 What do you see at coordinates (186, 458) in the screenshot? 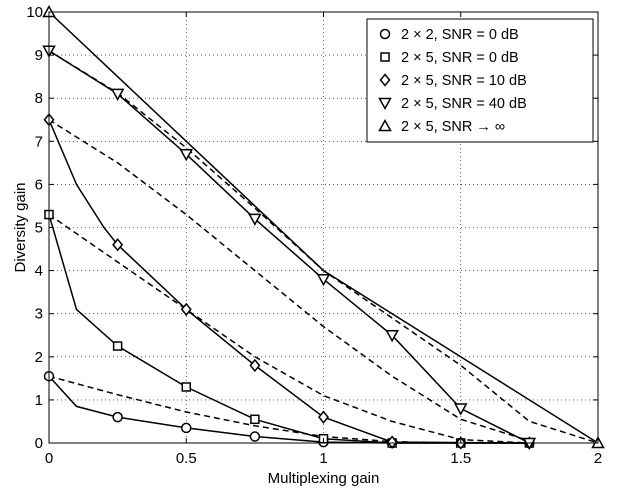
I see `x-tick-label: 0.5` at bounding box center [186, 458].